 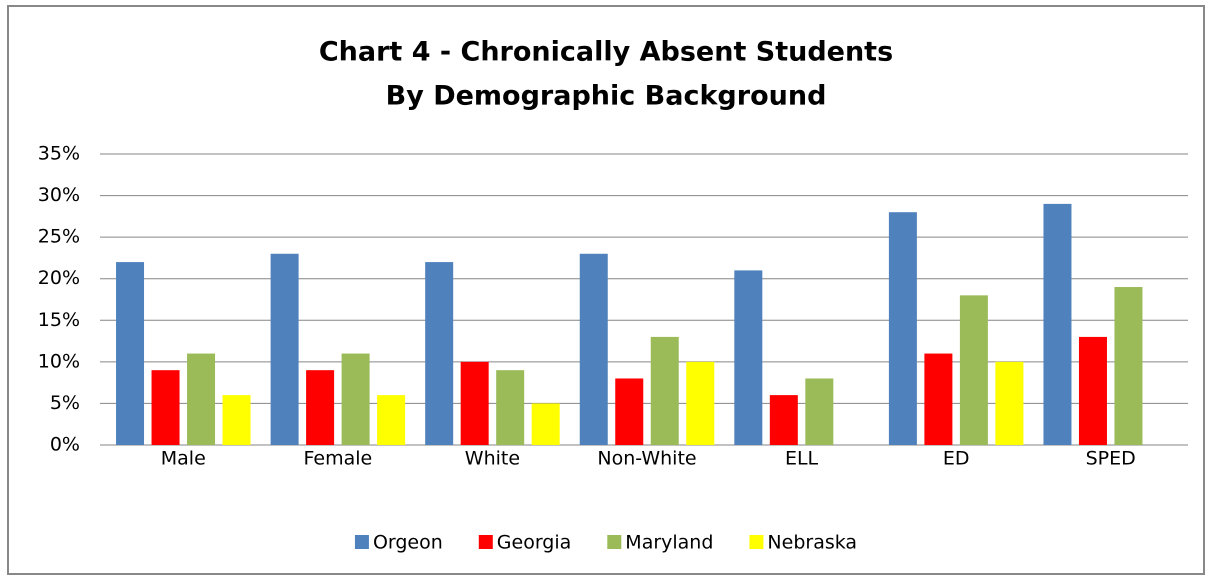 What do you see at coordinates (59, 195) in the screenshot?
I see `y-tick-label: 30%` at bounding box center [59, 195].